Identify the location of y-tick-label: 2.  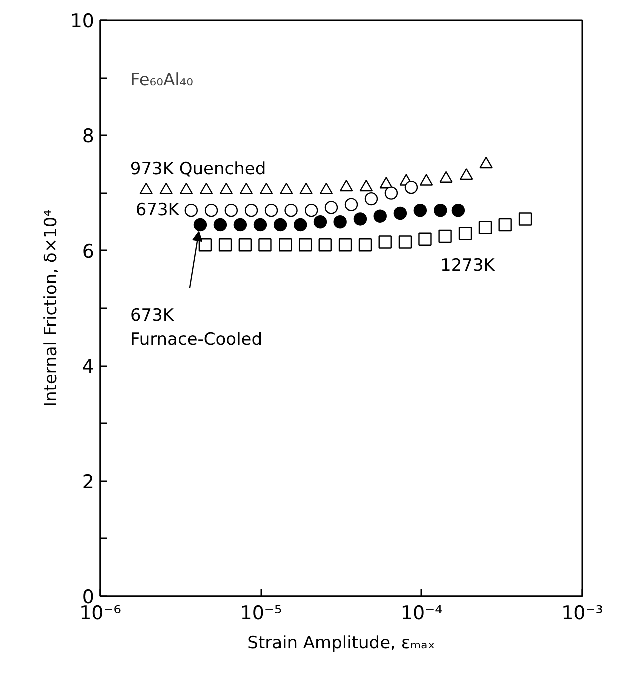
(88, 482).